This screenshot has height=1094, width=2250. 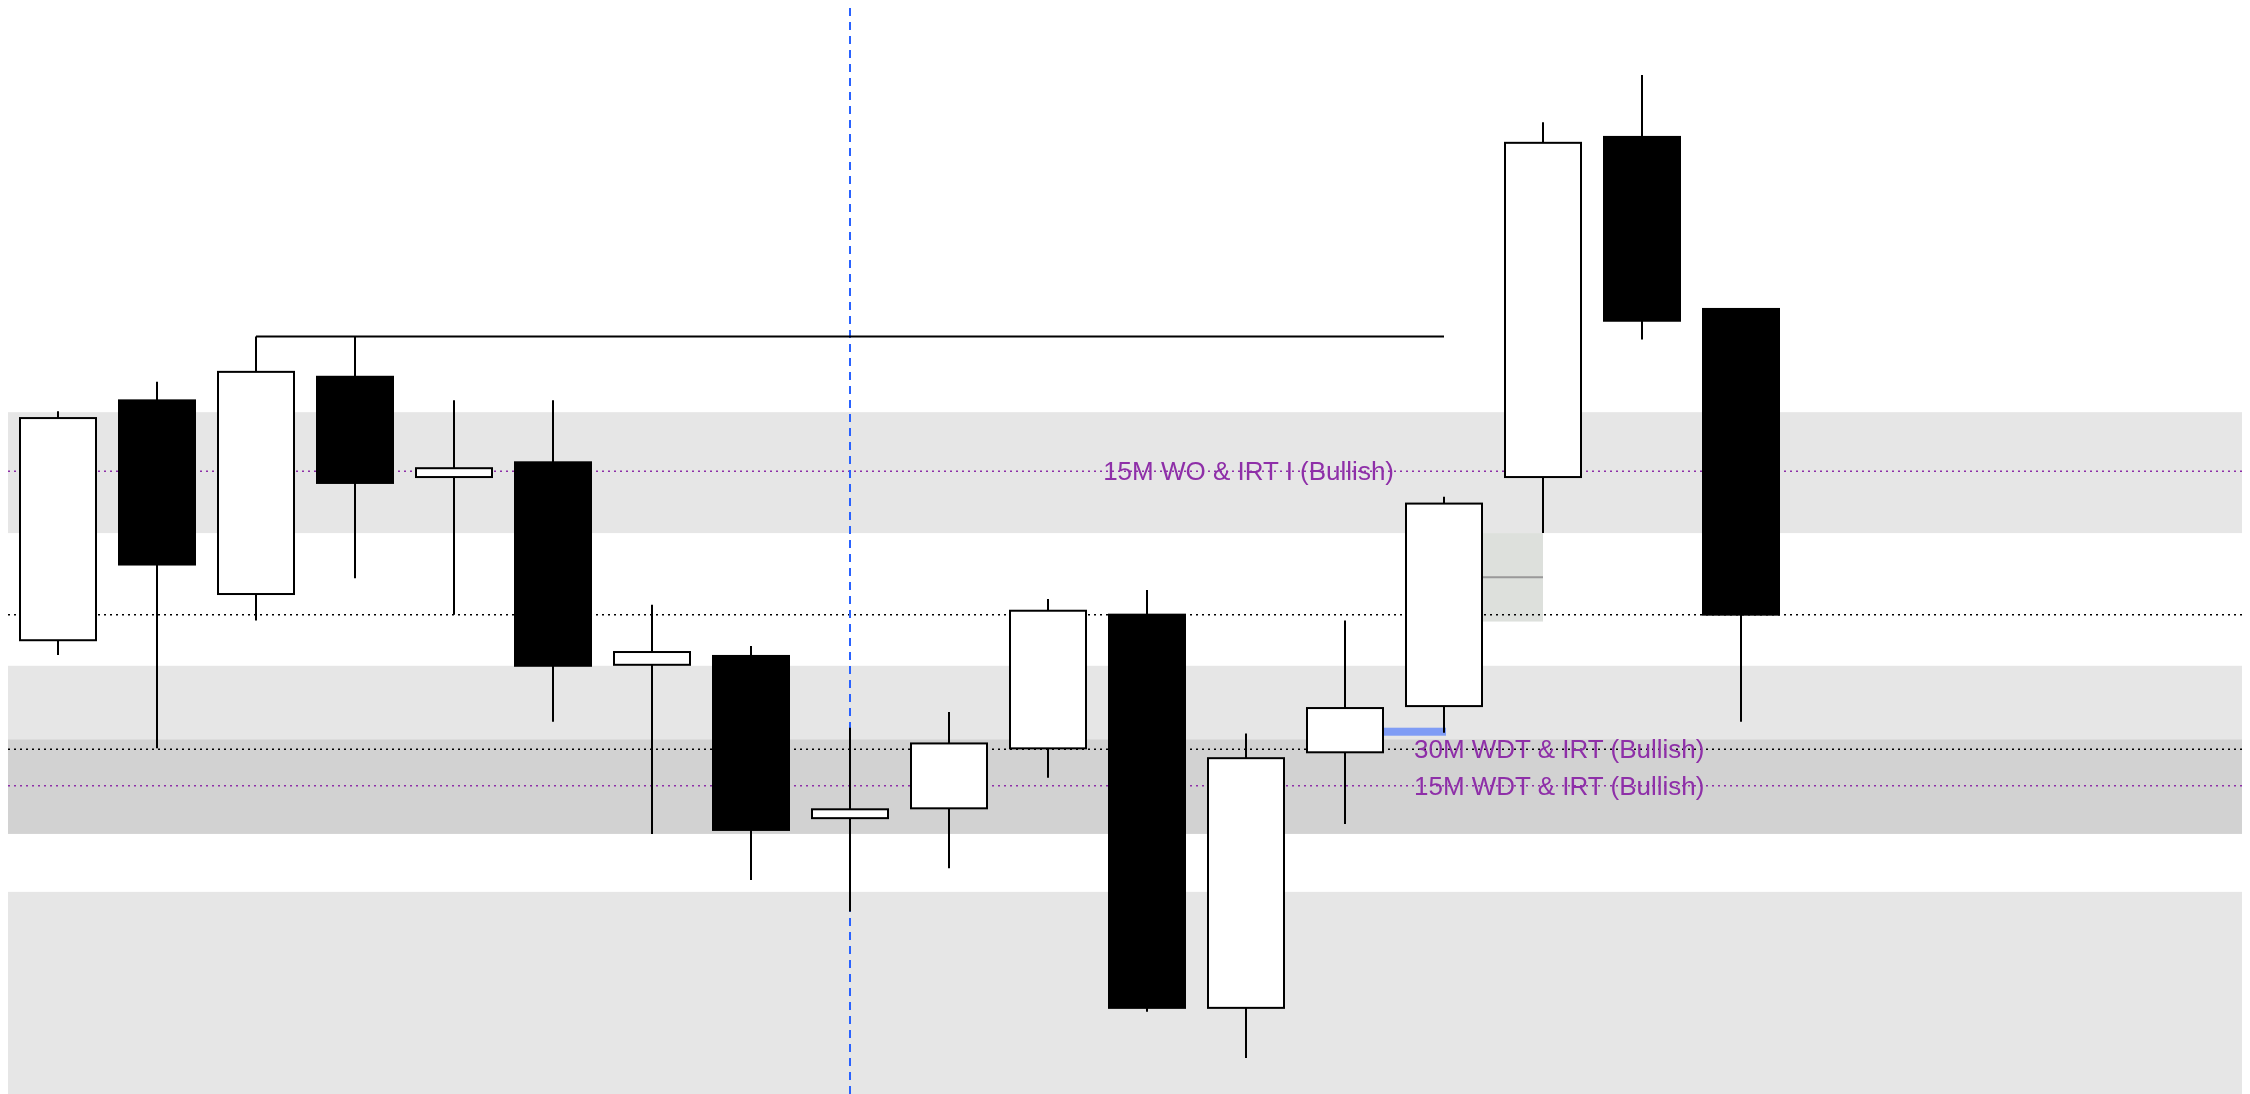 I want to click on ref-line-label: 15M WDT & IRT (Bullish), so click(x=1559, y=785).